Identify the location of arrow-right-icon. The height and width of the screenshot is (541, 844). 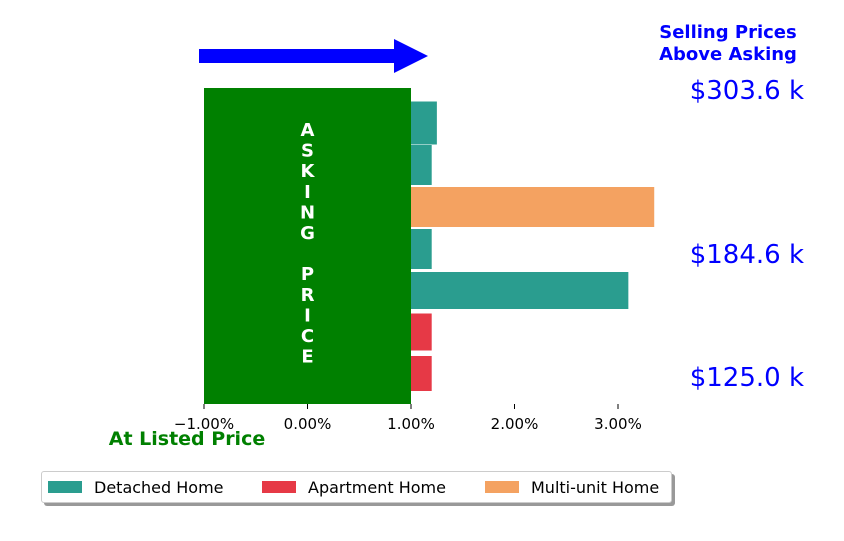
(313, 56).